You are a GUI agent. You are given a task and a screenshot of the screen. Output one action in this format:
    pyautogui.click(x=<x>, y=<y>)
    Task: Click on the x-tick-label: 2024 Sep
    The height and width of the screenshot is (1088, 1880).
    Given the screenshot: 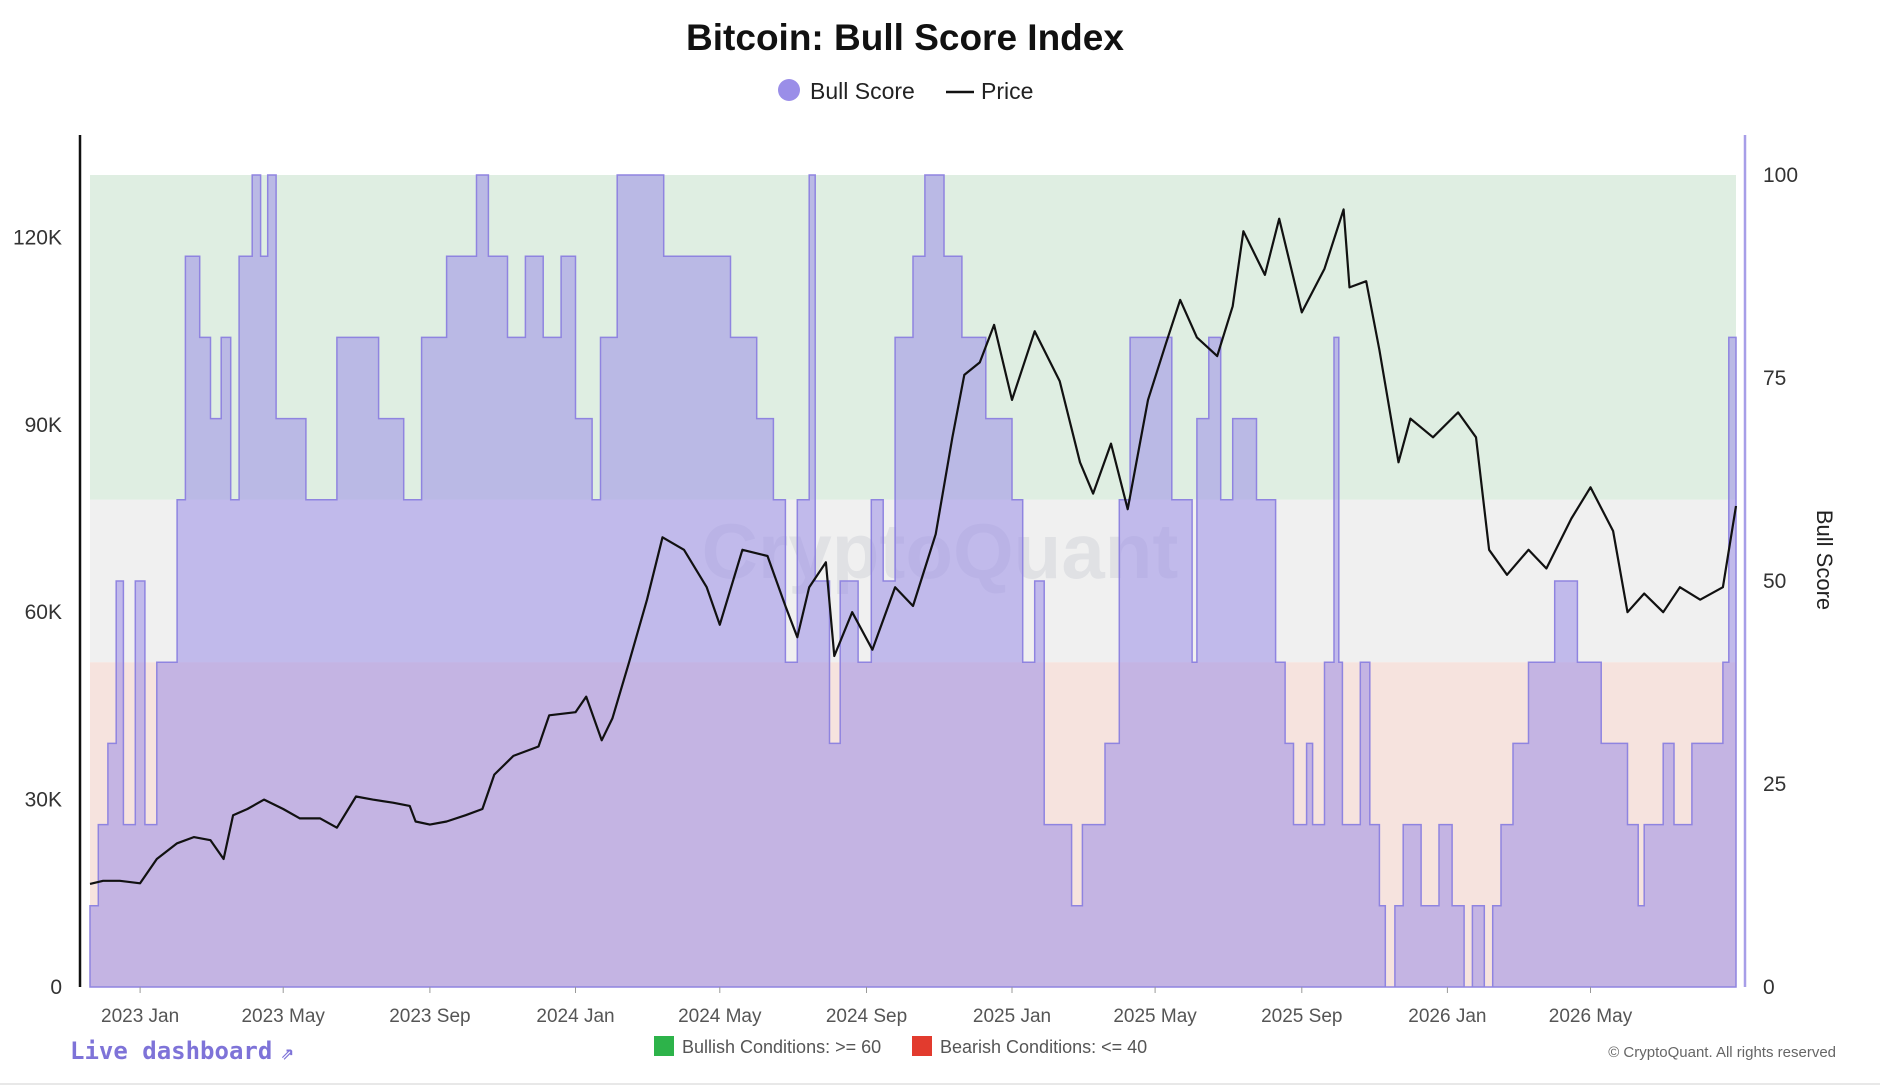 What is the action you would take?
    pyautogui.click(x=866, y=1016)
    